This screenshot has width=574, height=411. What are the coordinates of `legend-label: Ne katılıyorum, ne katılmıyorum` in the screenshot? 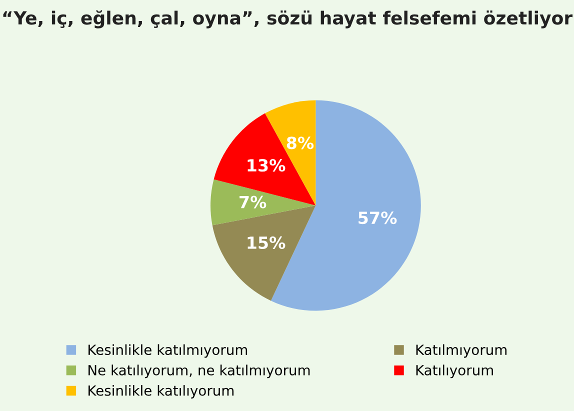 It's located at (199, 371).